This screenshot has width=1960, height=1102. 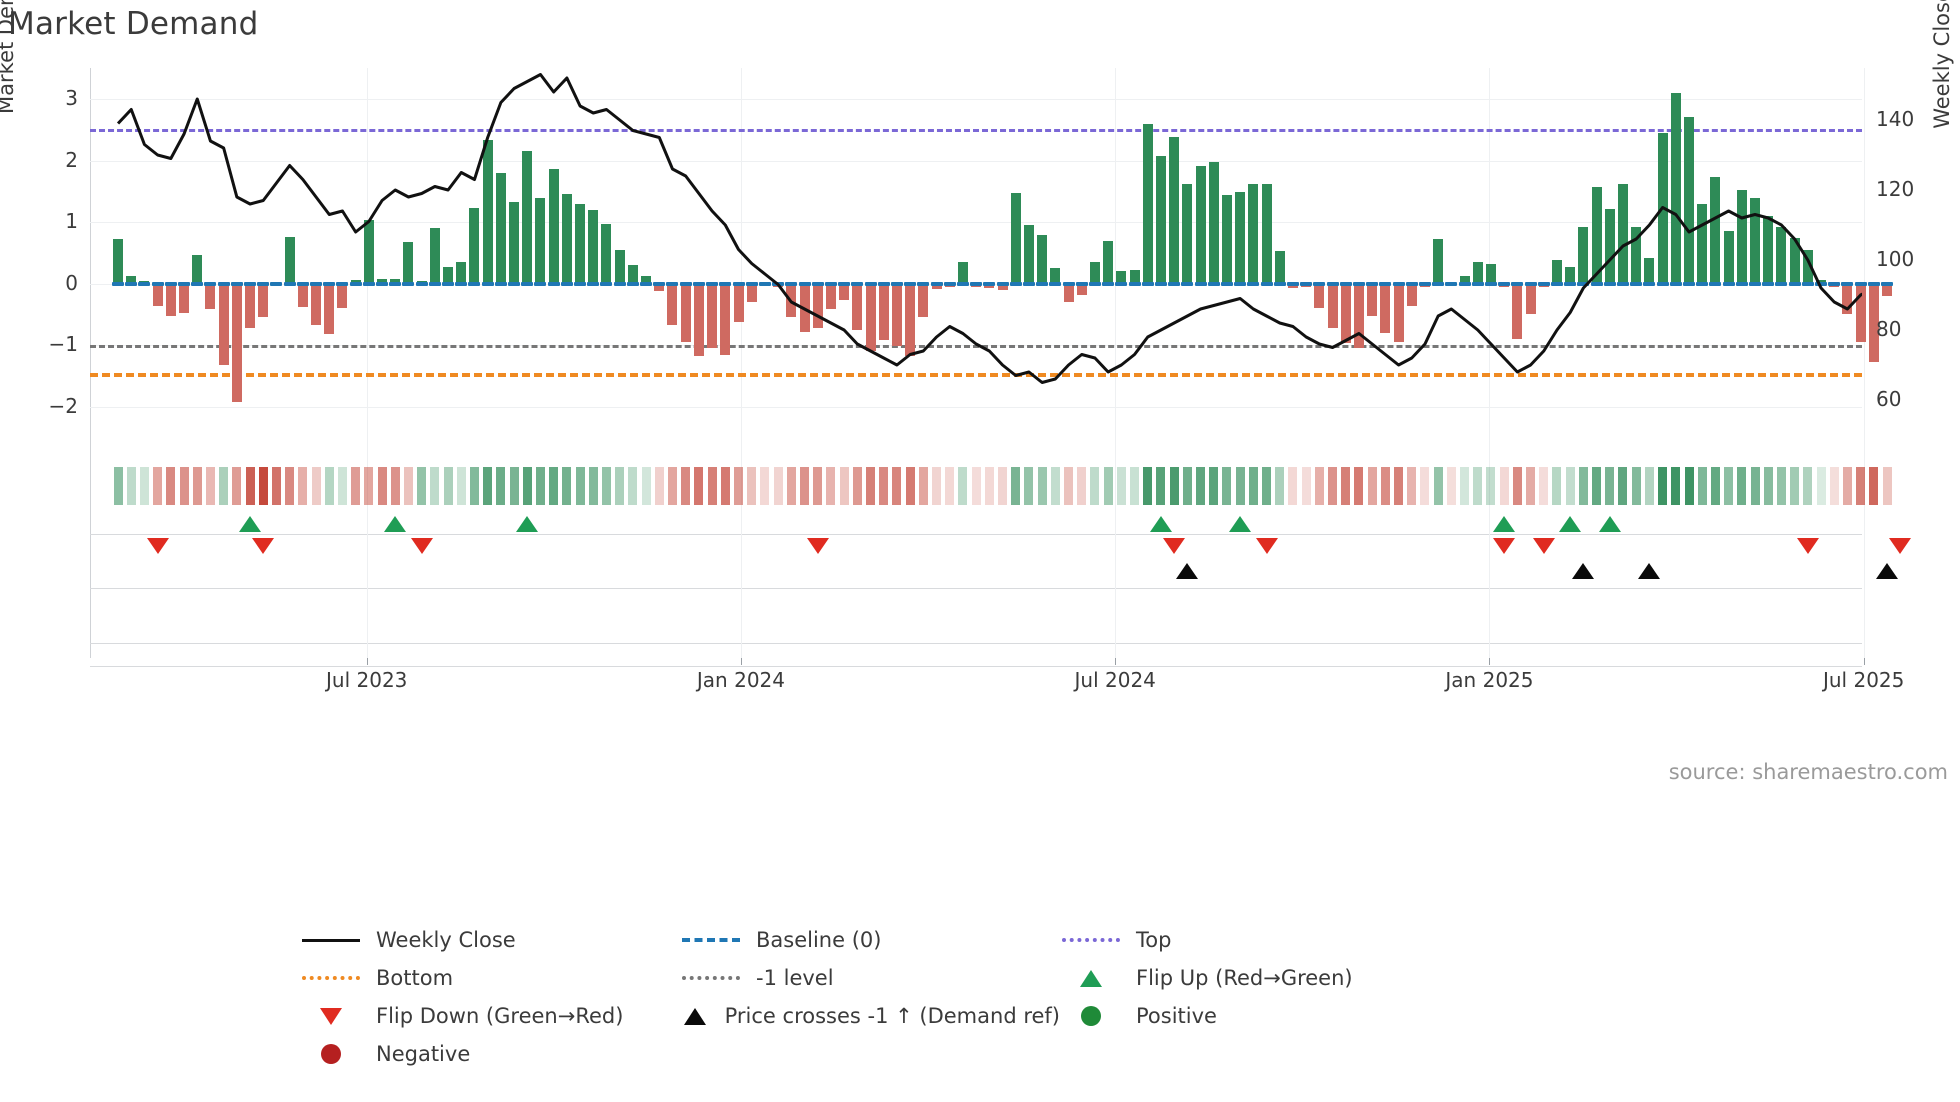 I want to click on reference-line-top, so click(x=976, y=130).